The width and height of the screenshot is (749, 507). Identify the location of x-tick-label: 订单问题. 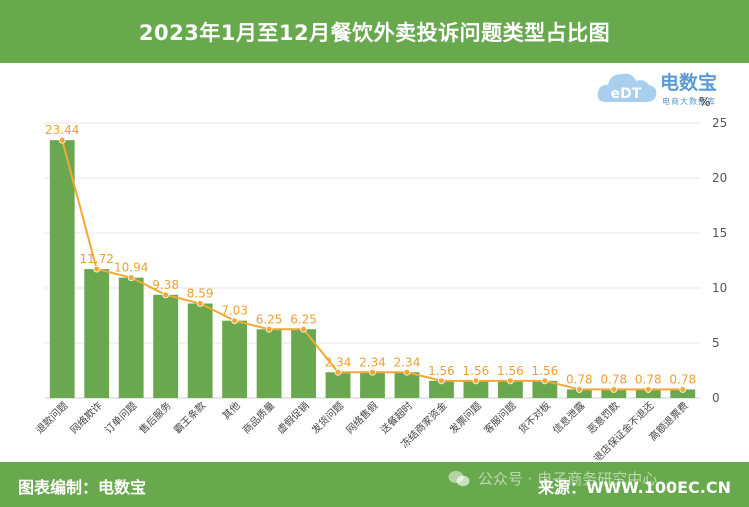
(120, 417).